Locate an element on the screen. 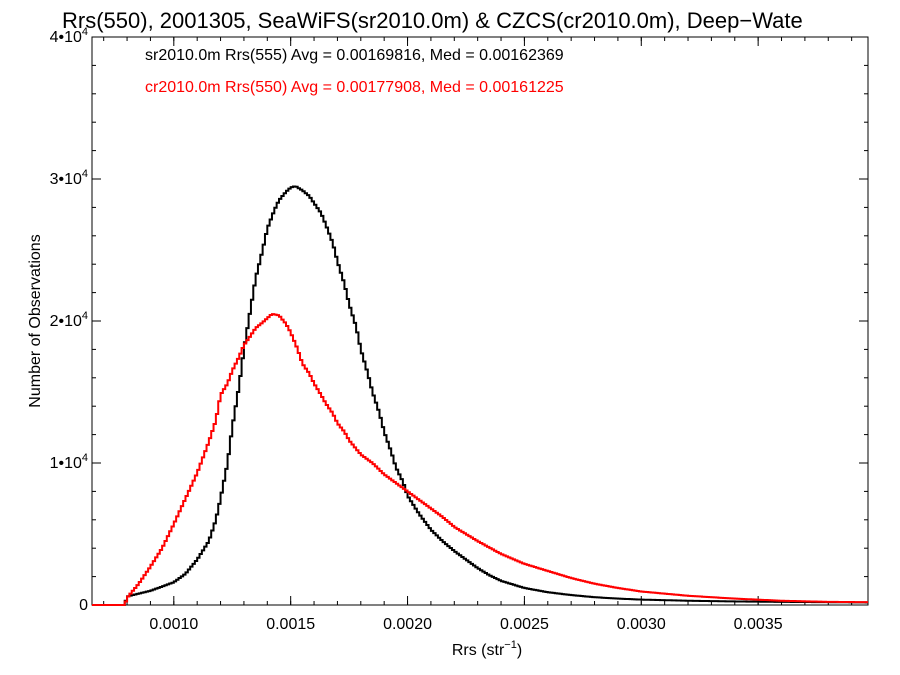  y-tick-label: 1•104 is located at coordinates (69, 462).